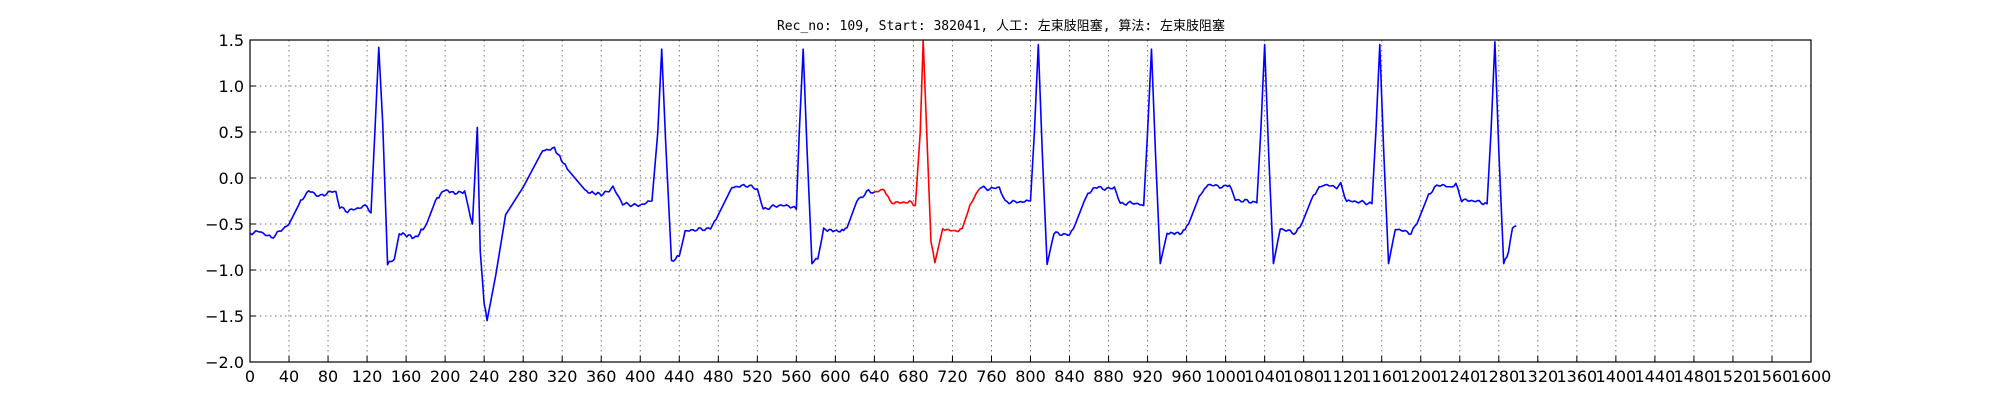 This screenshot has height=400, width=2000. Describe the element at coordinates (874, 376) in the screenshot. I see `x-tick-label: 640` at that location.